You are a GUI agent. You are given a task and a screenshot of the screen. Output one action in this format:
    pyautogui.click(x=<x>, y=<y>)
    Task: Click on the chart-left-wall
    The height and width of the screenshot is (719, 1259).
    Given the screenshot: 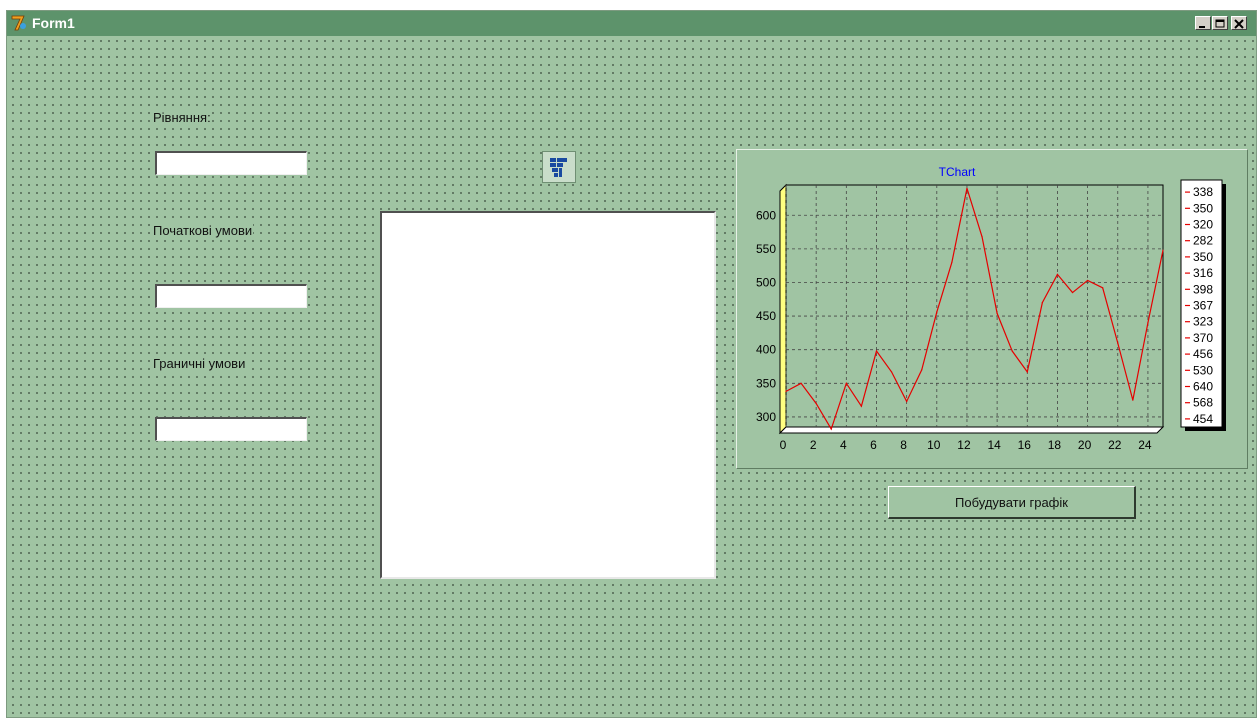 What is the action you would take?
    pyautogui.click(x=783, y=309)
    